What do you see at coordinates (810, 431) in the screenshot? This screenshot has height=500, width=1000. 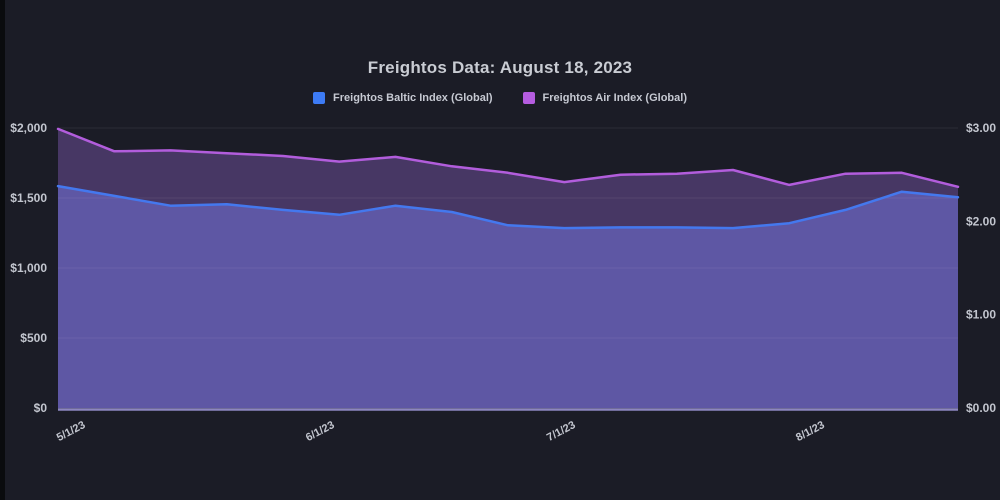 I see `x-axis-tick-label: 8/1/23` at bounding box center [810, 431].